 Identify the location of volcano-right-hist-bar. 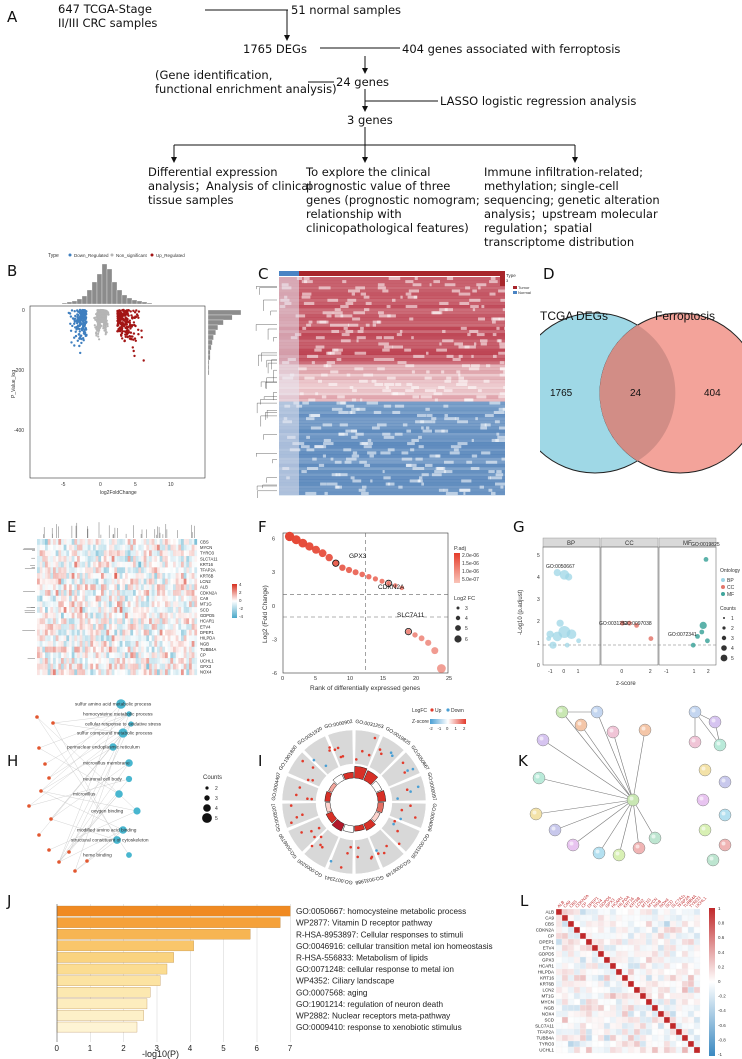
(208, 367).